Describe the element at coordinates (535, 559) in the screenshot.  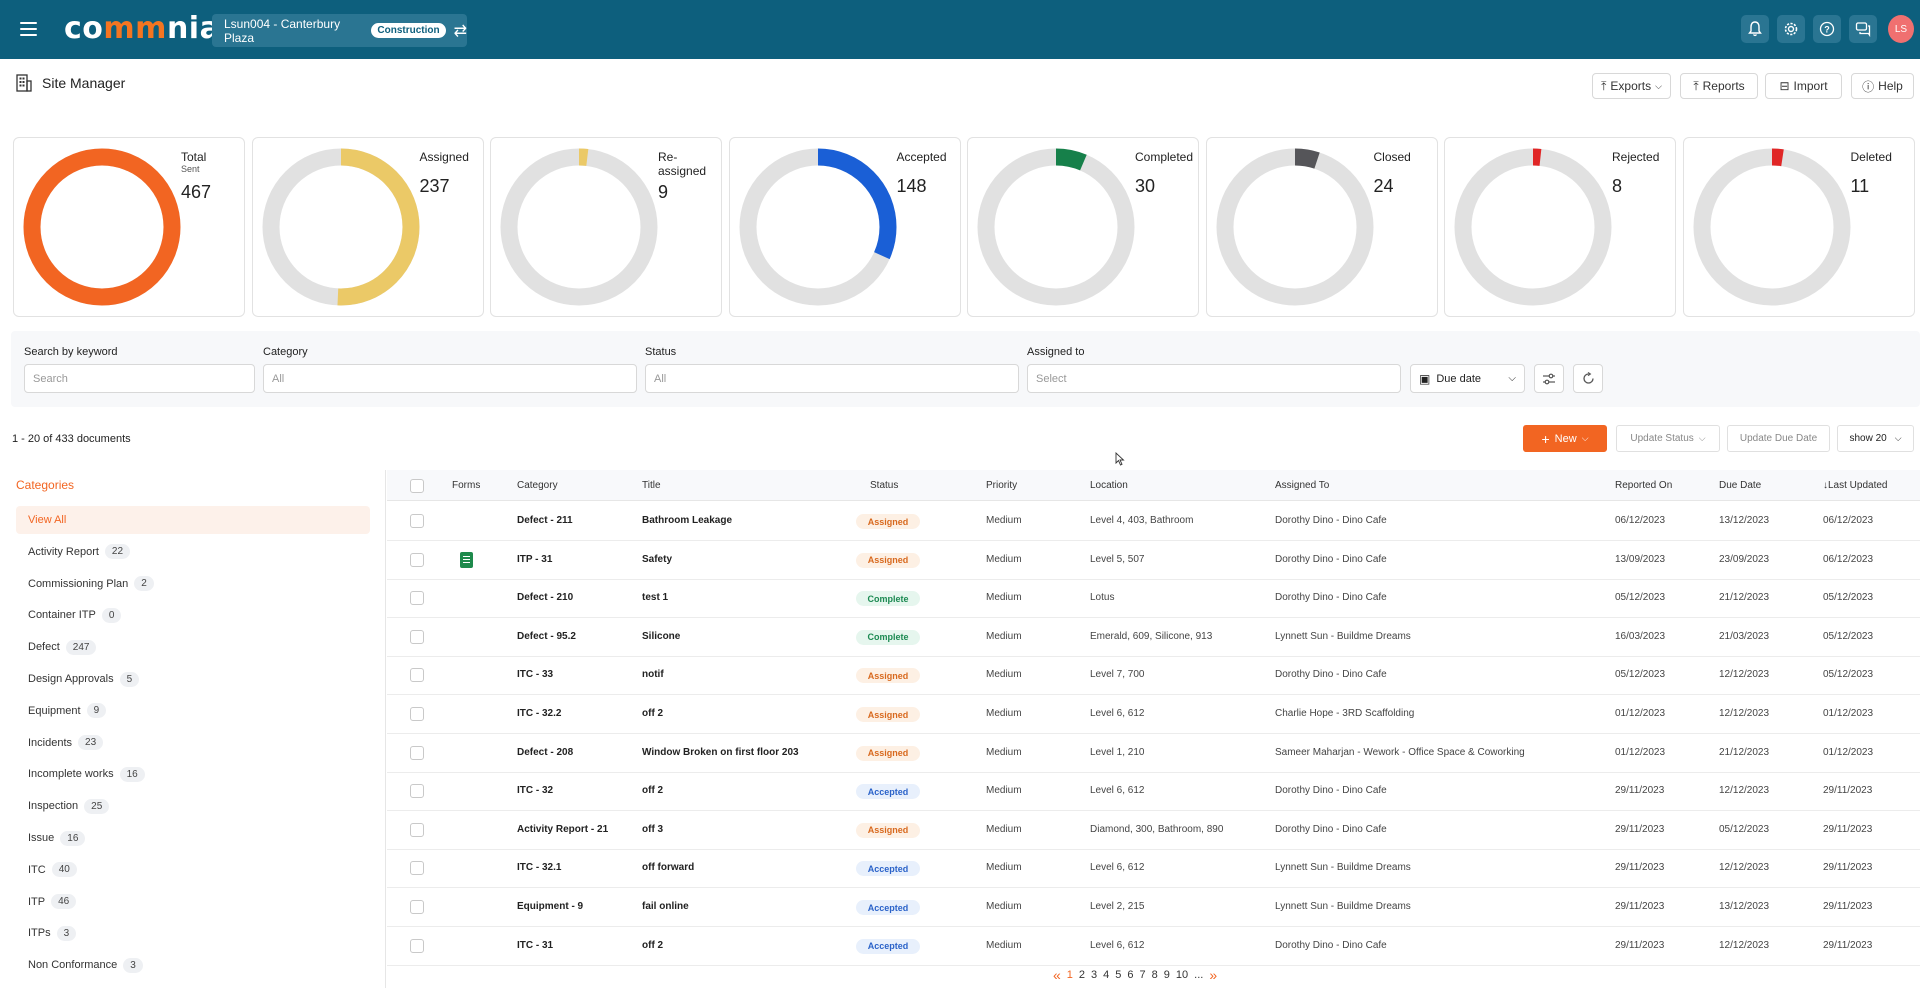
I see `cell-category: ITP - 31` at that location.